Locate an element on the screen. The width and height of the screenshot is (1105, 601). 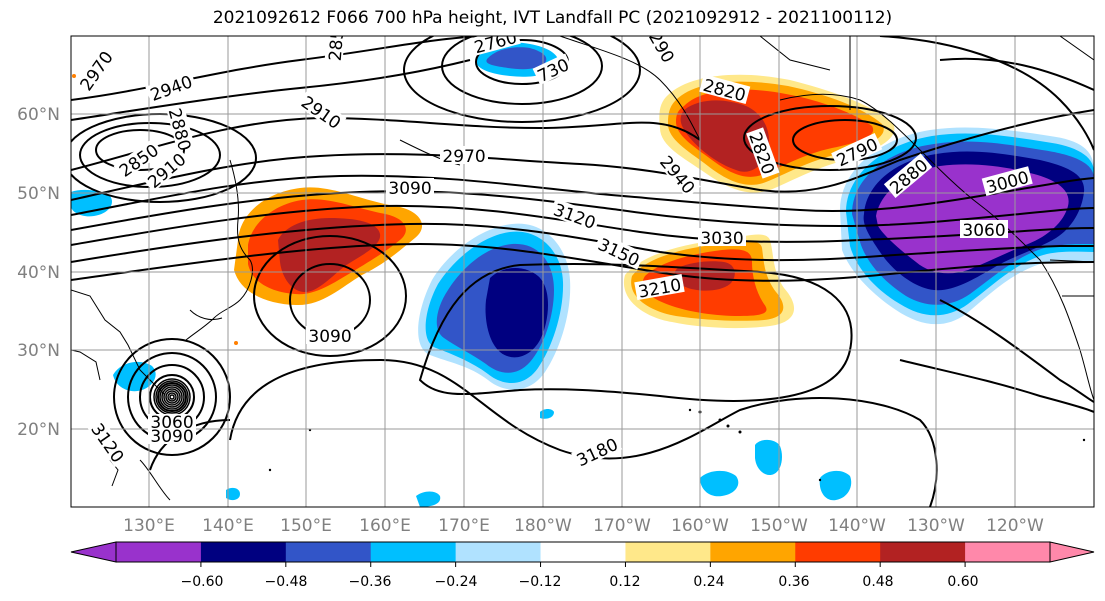
typhoon-core is located at coordinates (172, 397).